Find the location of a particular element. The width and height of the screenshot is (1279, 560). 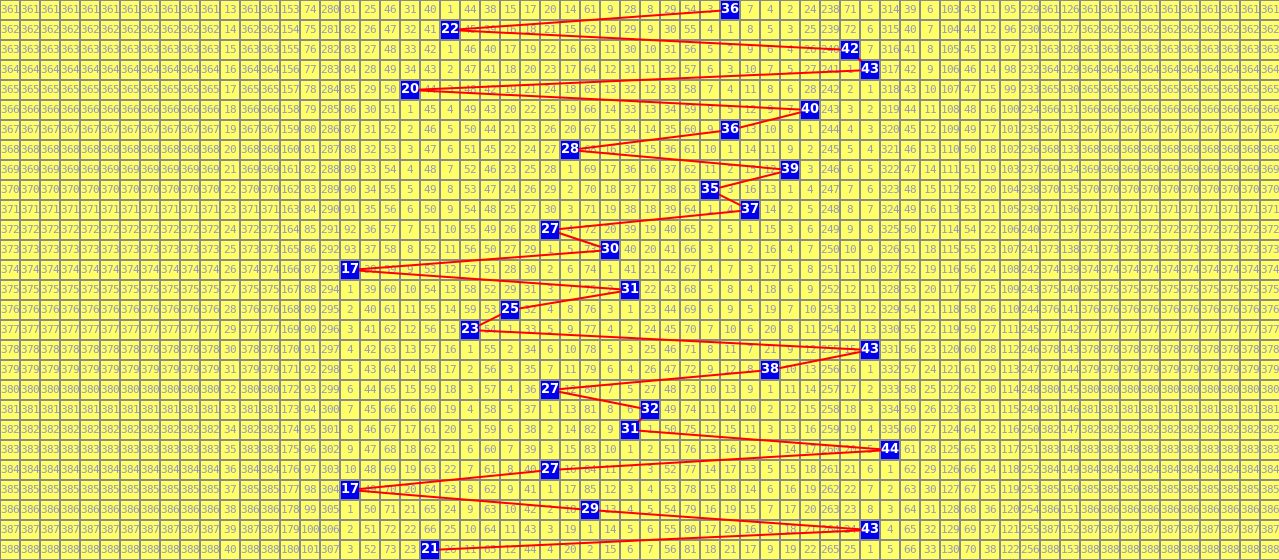

omission-cell: 303 is located at coordinates (330, 470).